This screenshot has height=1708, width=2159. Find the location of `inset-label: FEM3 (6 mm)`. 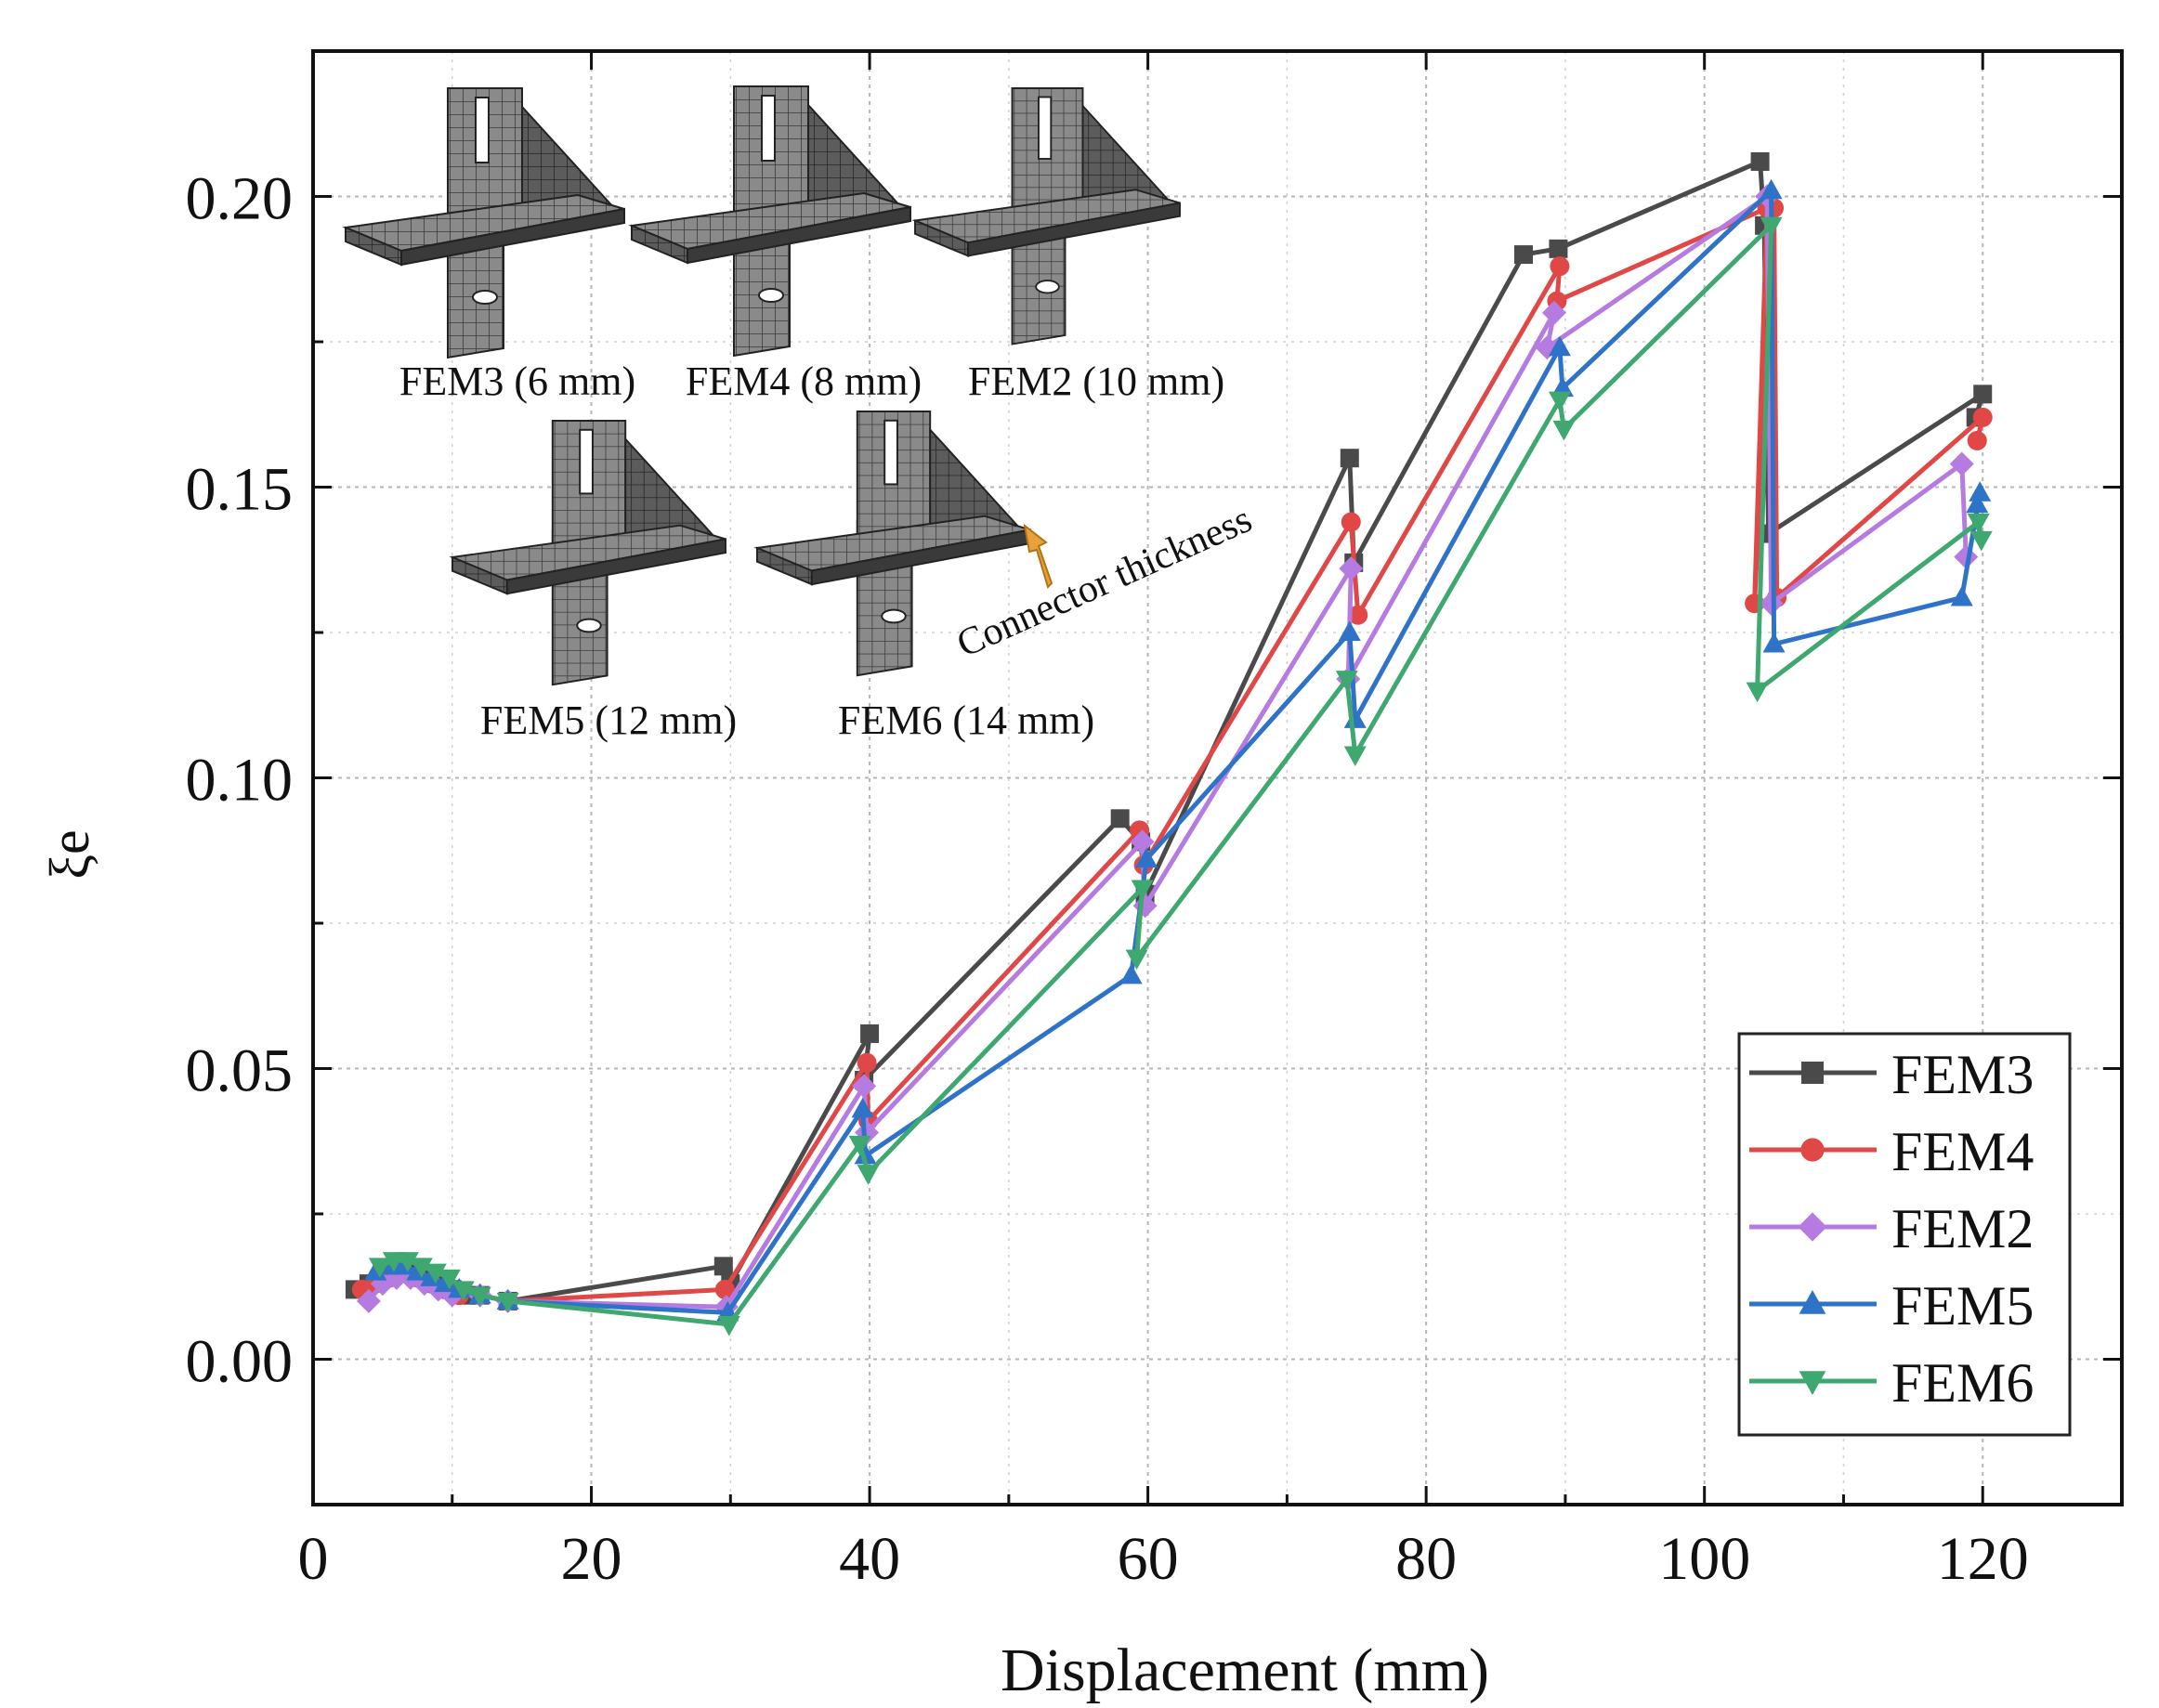

inset-label: FEM3 (6 mm) is located at coordinates (517, 381).